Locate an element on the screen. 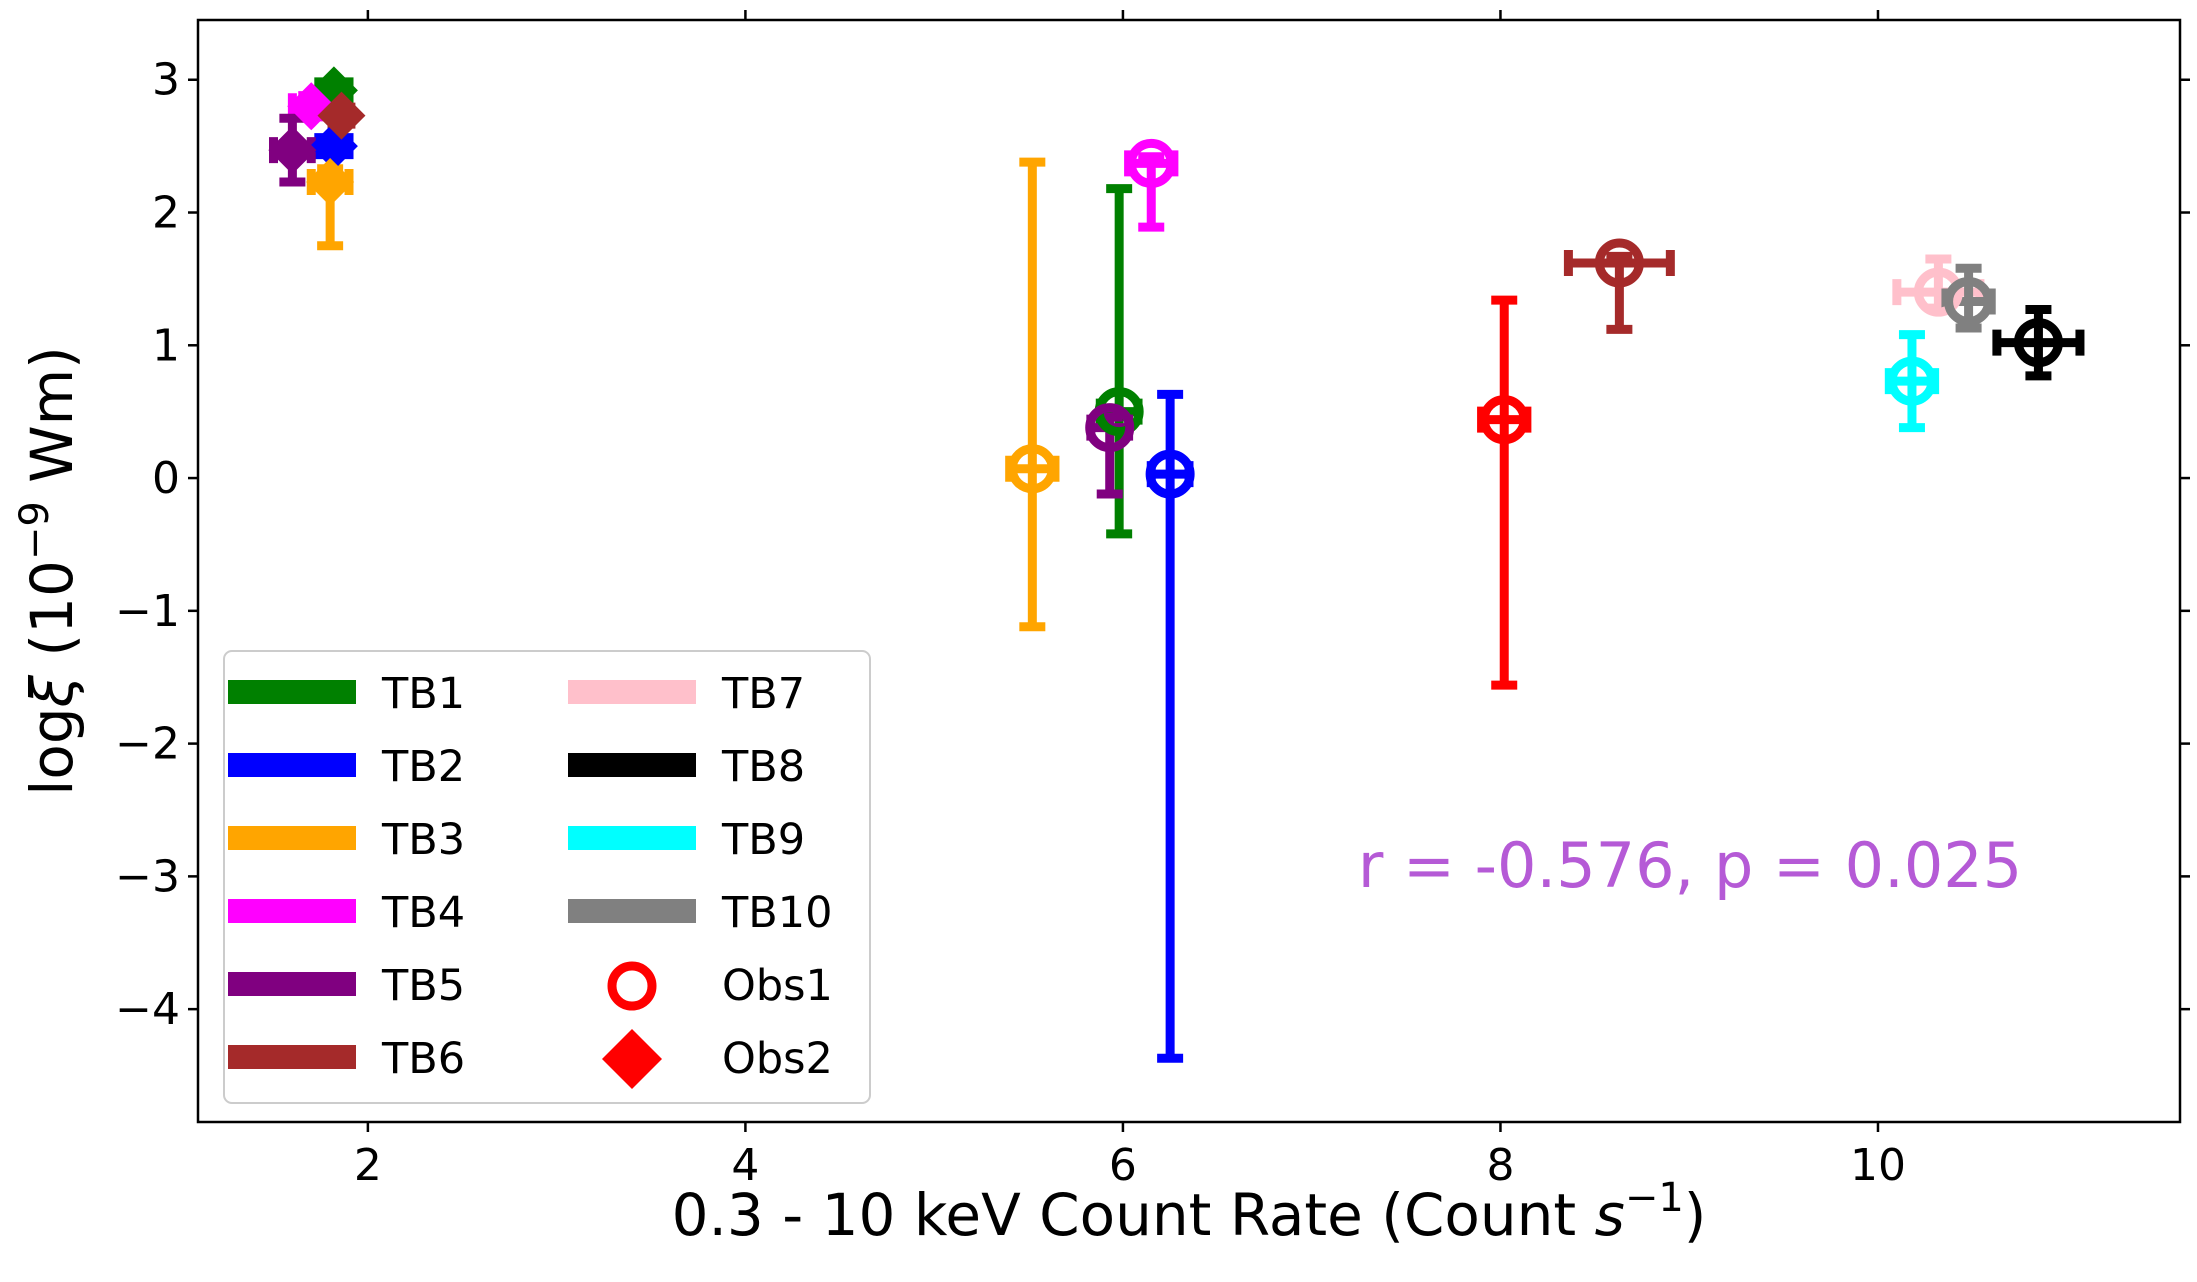 Image resolution: width=2197 pixels, height=1282 pixels. y-tick-label: −1 is located at coordinates (147, 611).